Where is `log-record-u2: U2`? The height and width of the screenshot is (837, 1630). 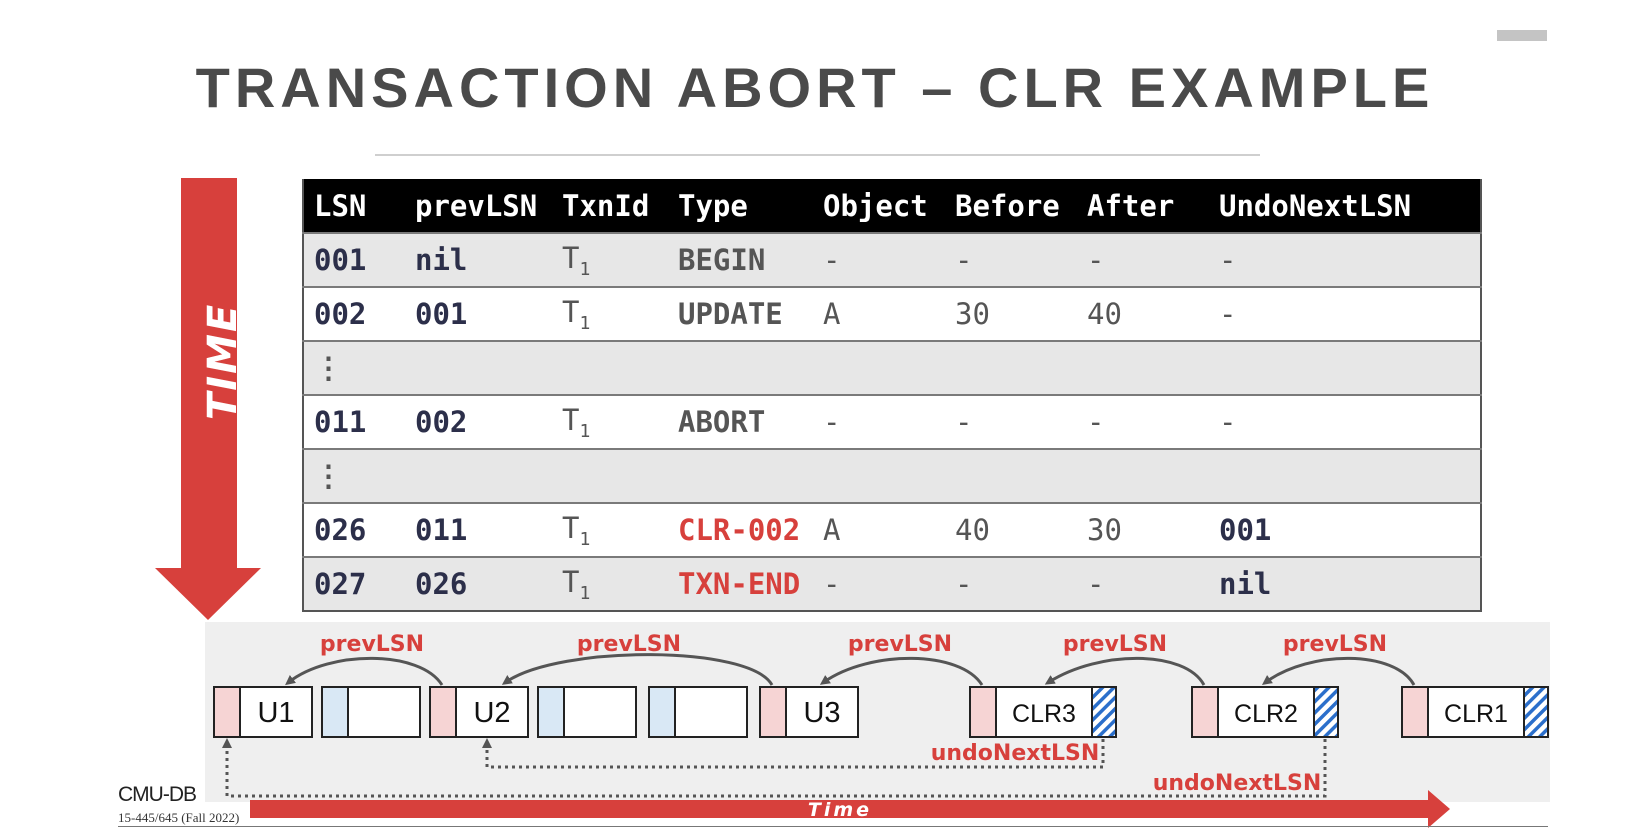
log-record-u2: U2 is located at coordinates (479, 712).